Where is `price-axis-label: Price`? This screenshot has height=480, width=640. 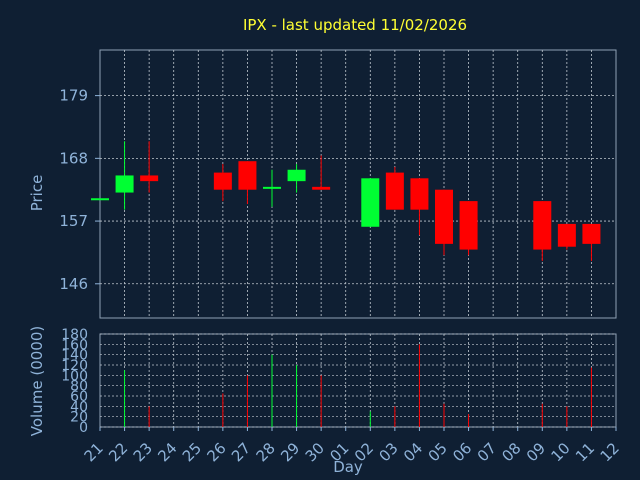
price-axis-label: Price is located at coordinates (37, 193).